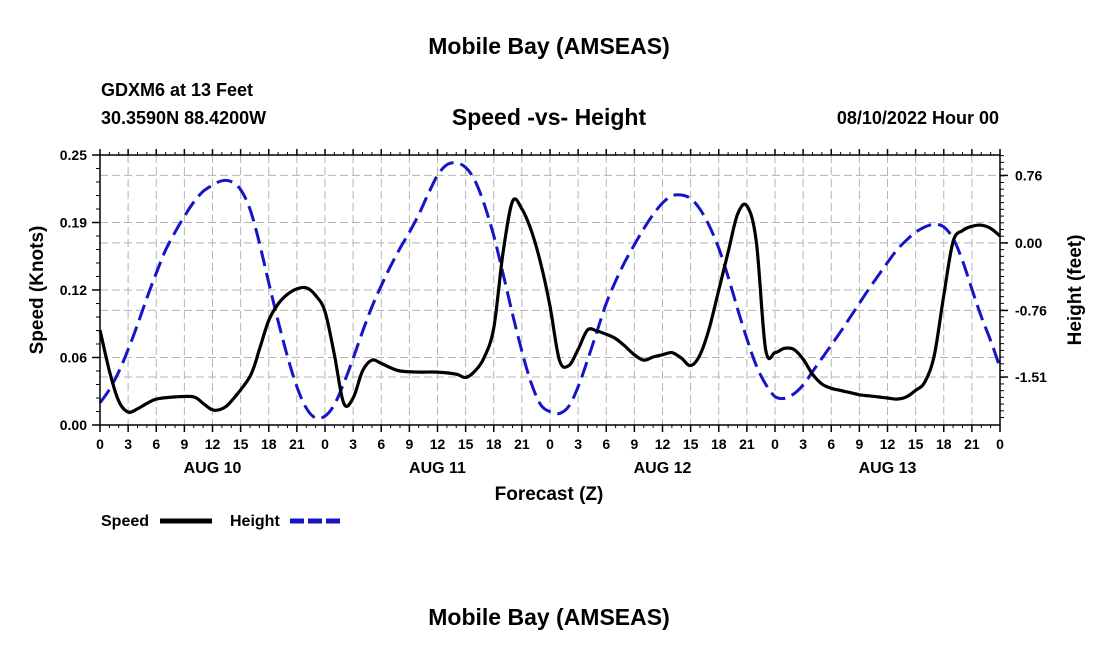  I want to click on forecast-datetime: 08/10/2022 Hour 00, so click(918, 118).